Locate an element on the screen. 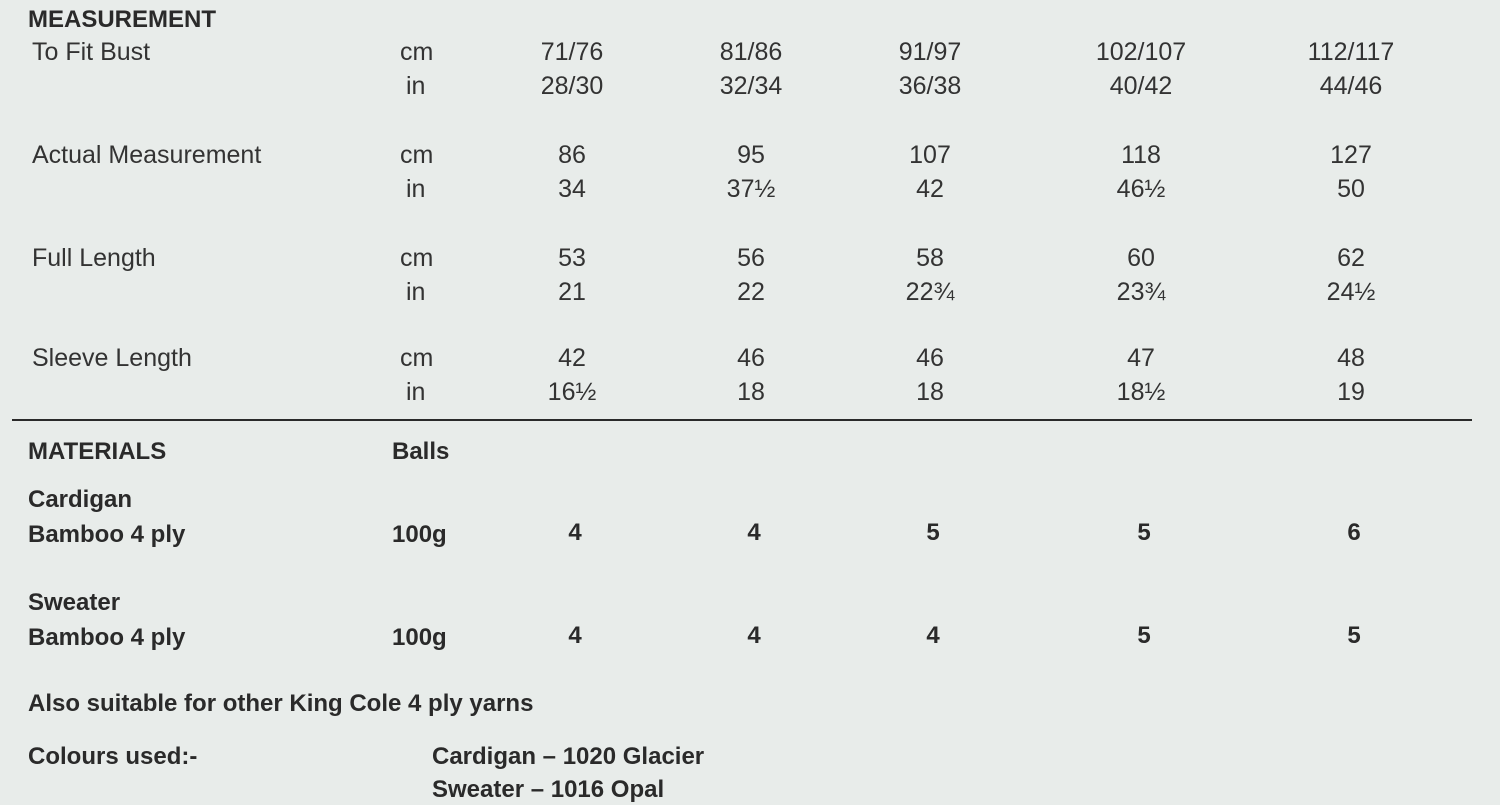 The image size is (1500, 805). value-cm: 56 is located at coordinates (751, 258).